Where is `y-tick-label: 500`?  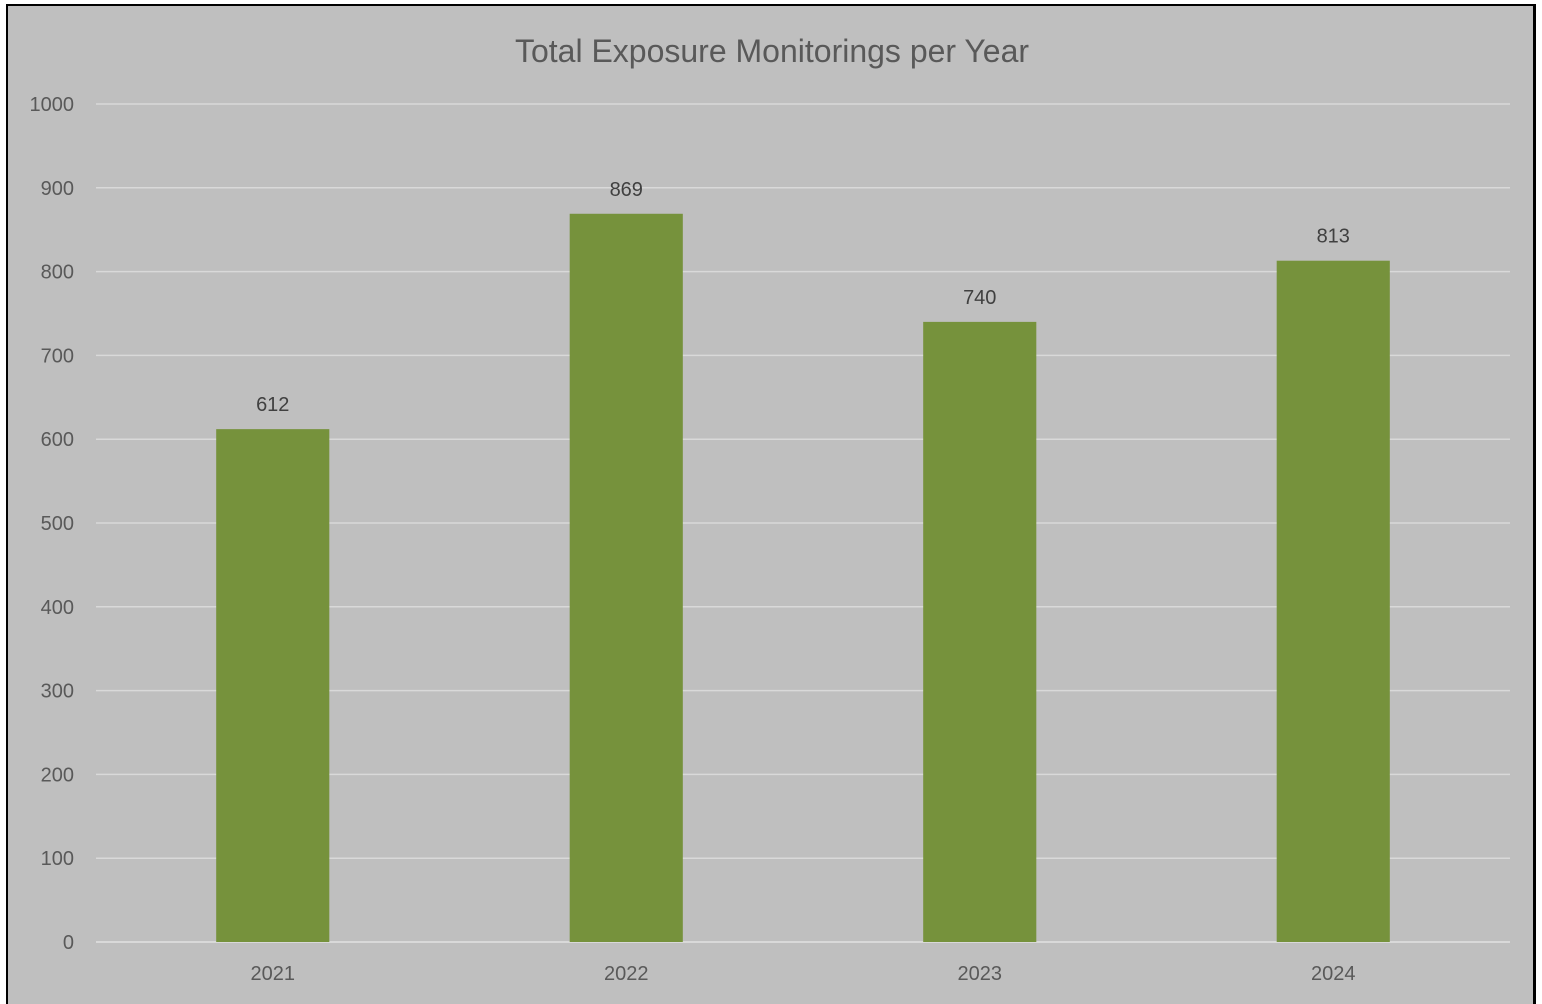
y-tick-label: 500 is located at coordinates (57, 524).